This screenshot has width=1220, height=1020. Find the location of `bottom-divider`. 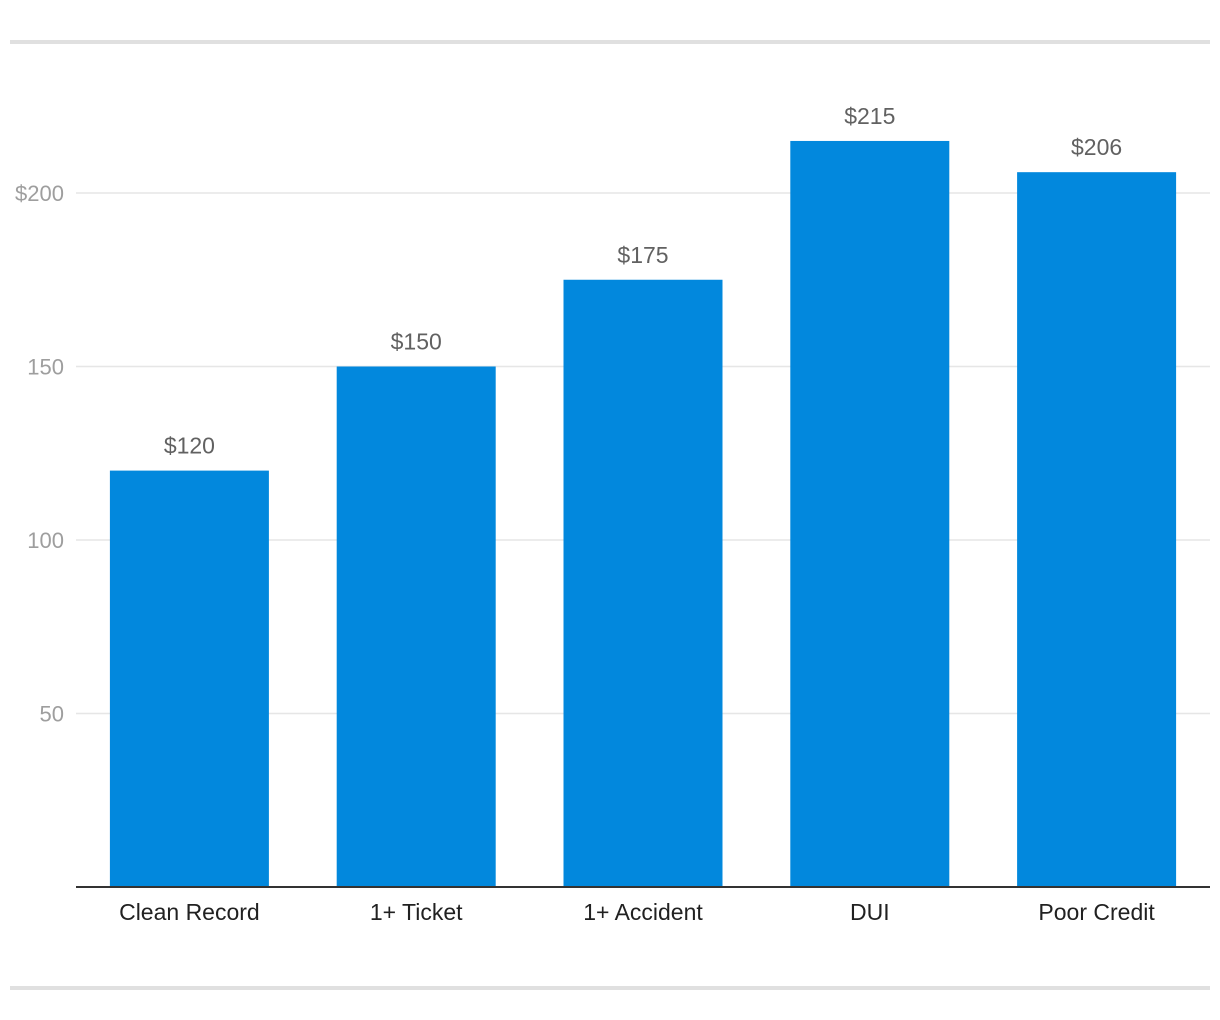

bottom-divider is located at coordinates (610, 988).